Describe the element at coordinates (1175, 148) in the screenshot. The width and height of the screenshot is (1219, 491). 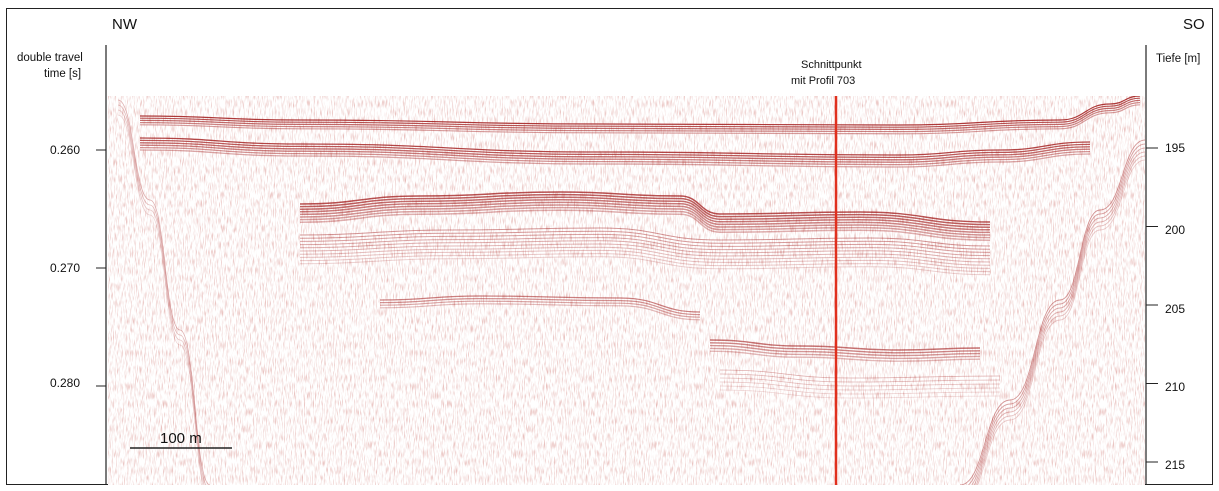
I see `right-tick-label: 195` at that location.